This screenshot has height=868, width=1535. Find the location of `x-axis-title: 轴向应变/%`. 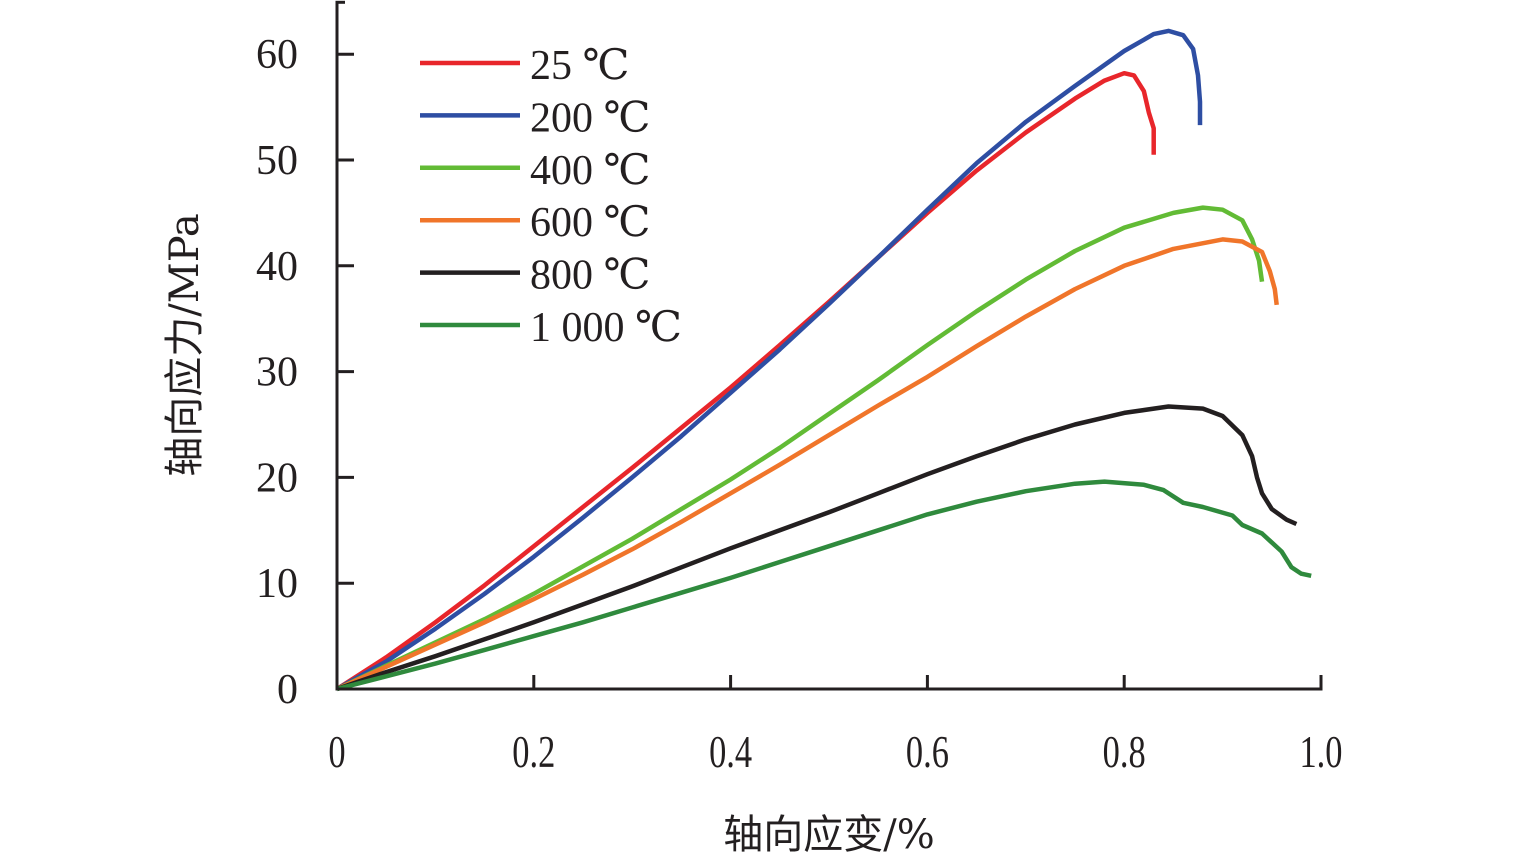

x-axis-title: 轴向应变/% is located at coordinates (828, 835).